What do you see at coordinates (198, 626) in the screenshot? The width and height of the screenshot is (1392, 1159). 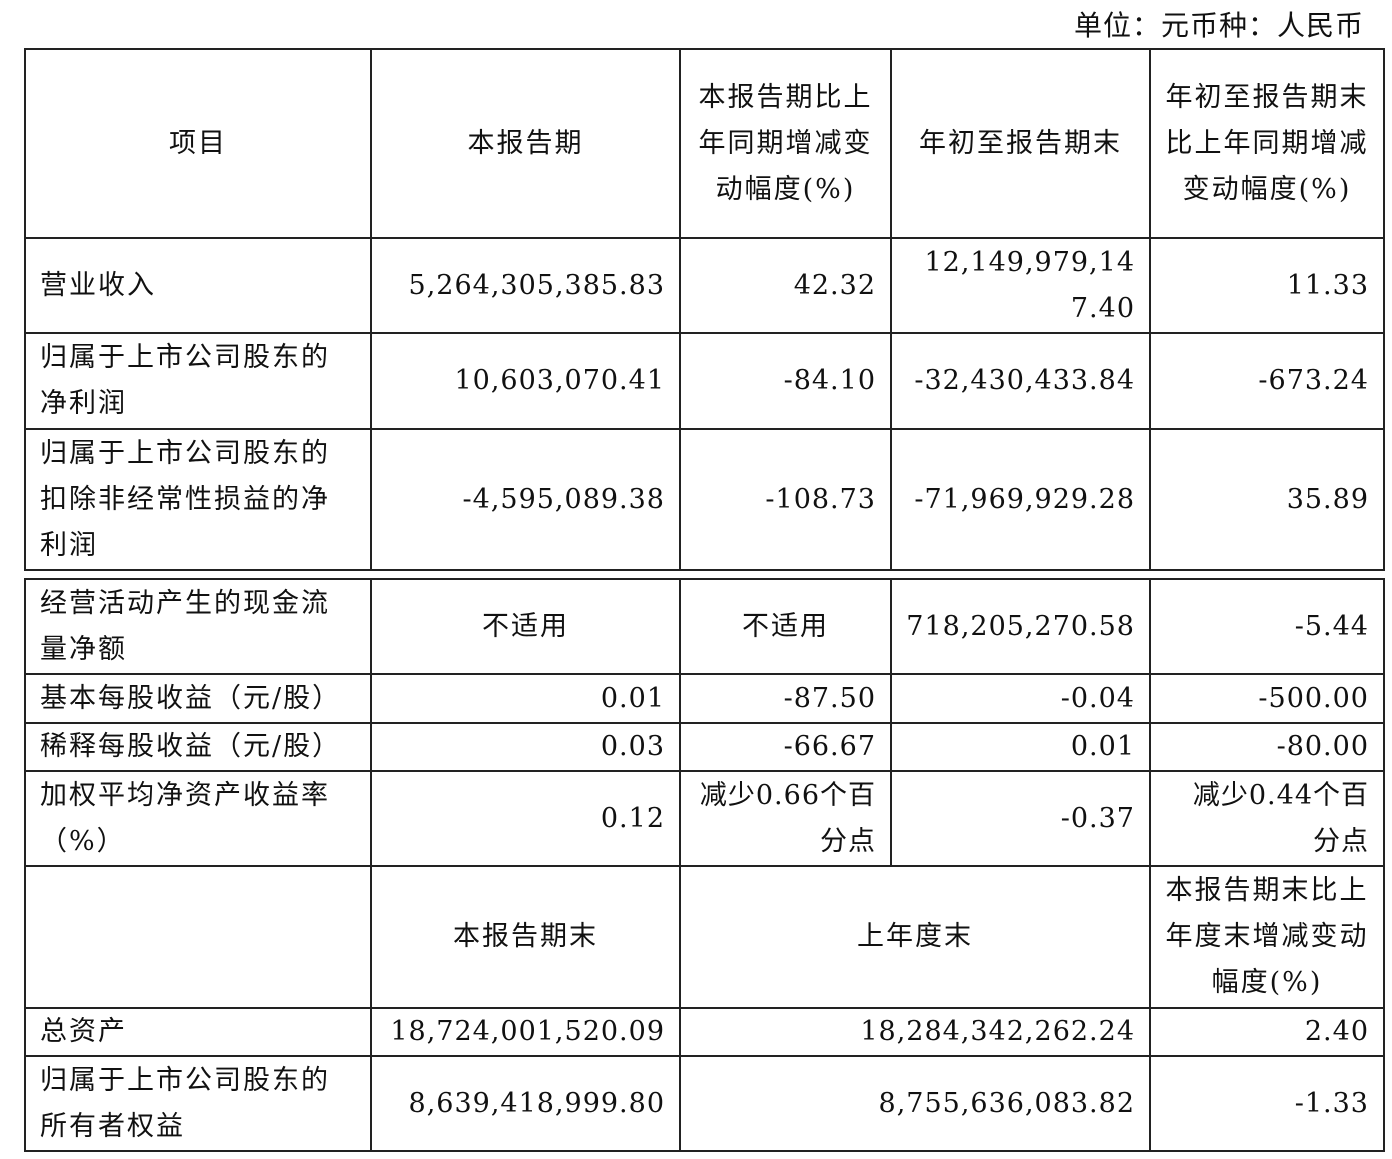 I see `table-cell: 经营活动产生的现金流量净额` at bounding box center [198, 626].